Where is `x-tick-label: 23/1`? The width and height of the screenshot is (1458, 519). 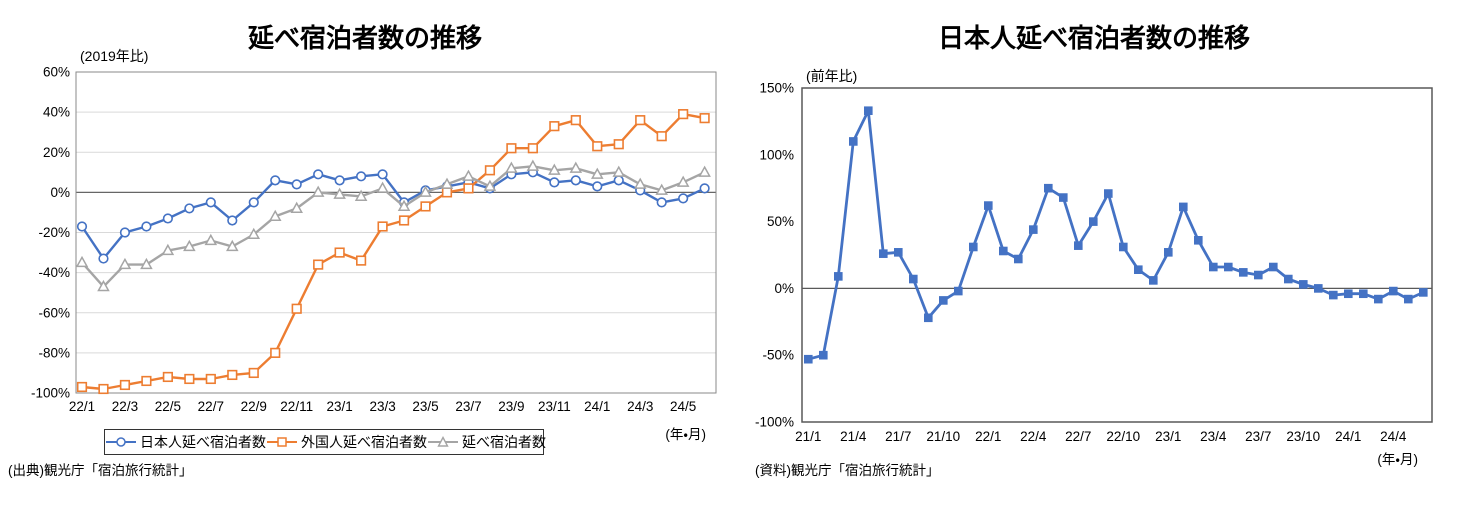 x-tick-label: 23/1 is located at coordinates (339, 406).